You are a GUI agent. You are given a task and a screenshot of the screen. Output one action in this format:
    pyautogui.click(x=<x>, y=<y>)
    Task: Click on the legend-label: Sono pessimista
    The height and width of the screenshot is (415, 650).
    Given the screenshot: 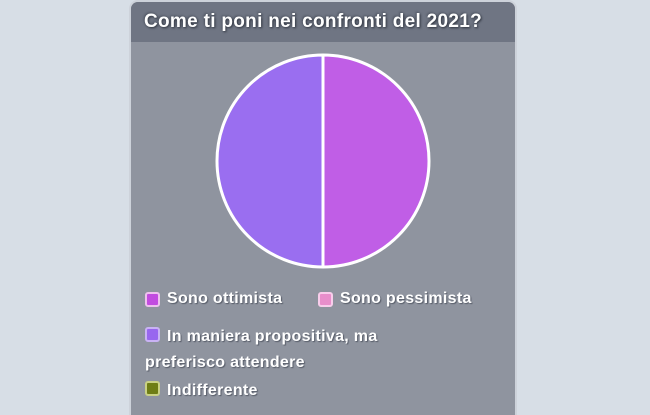 What is the action you would take?
    pyautogui.click(x=406, y=298)
    